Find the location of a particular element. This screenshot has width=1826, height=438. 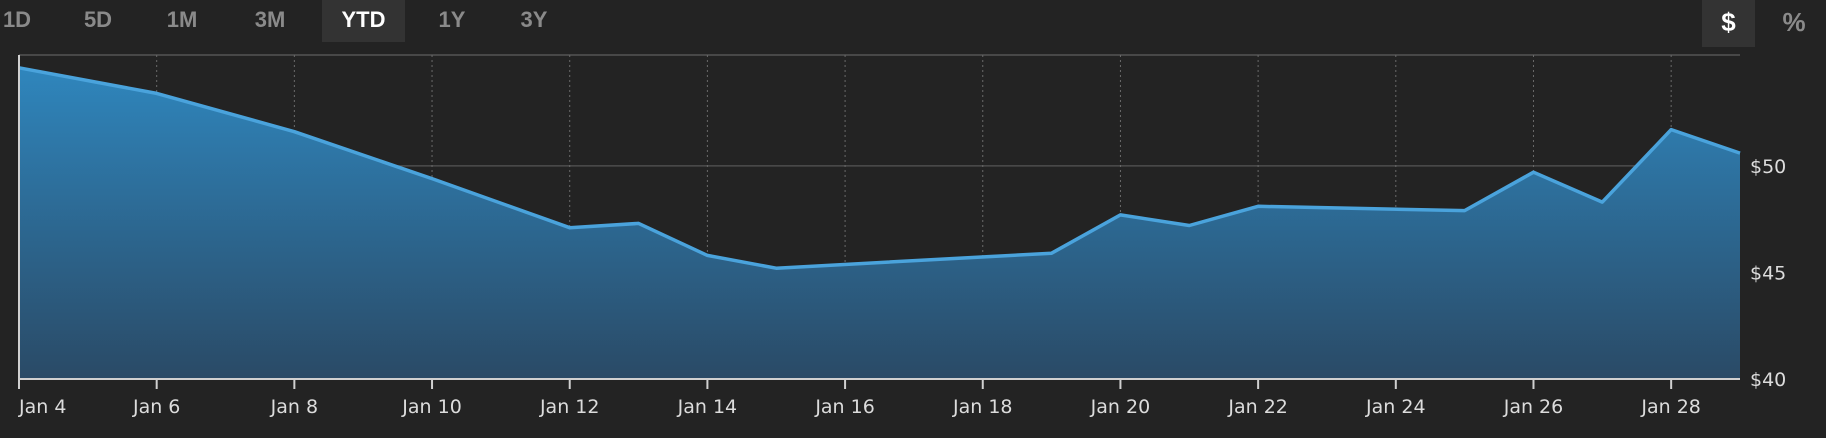

percent-unit-button: % is located at coordinates (1794, 22).